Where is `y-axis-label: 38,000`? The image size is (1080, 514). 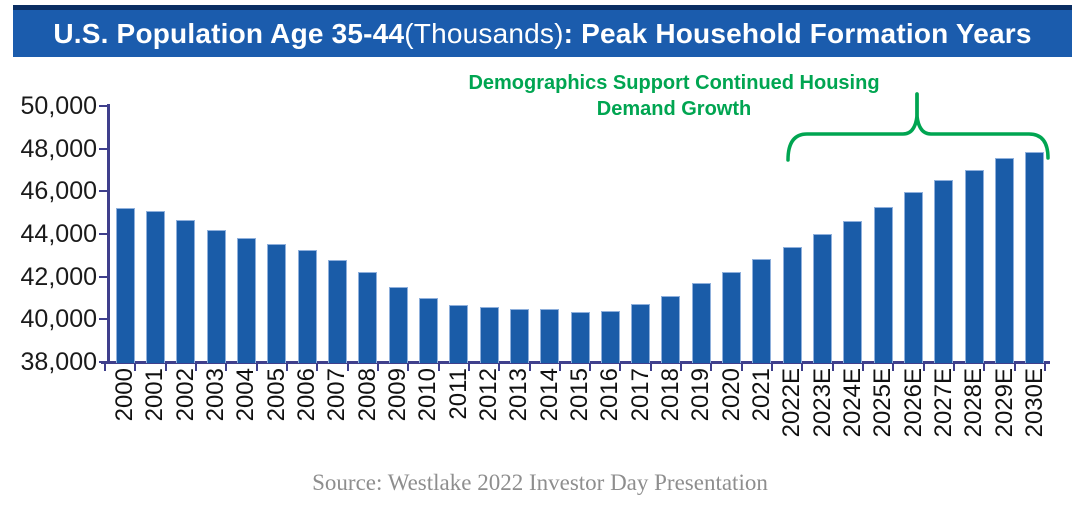
y-axis-label: 38,000 is located at coordinates (58, 362).